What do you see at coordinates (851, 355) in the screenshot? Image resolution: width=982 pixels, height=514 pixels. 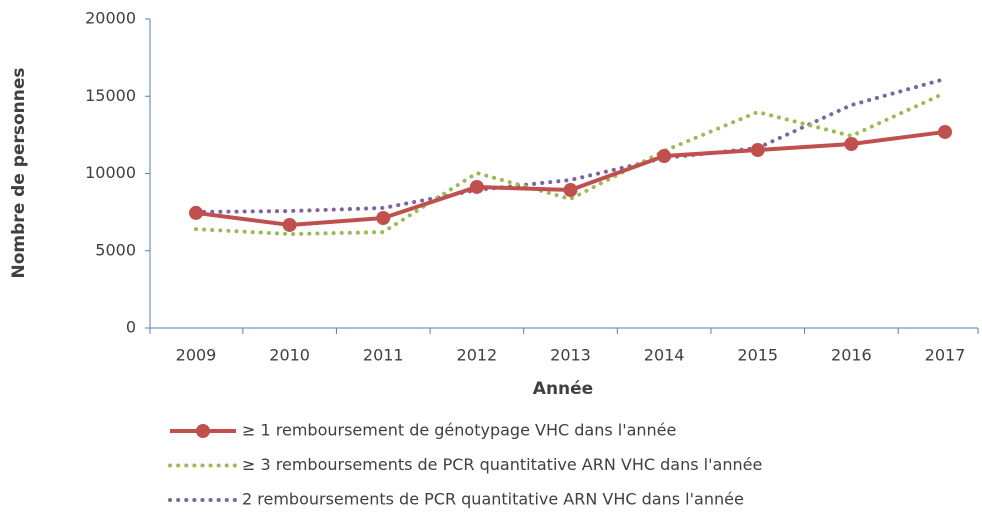 I see `x-tick-label: 2016` at bounding box center [851, 355].